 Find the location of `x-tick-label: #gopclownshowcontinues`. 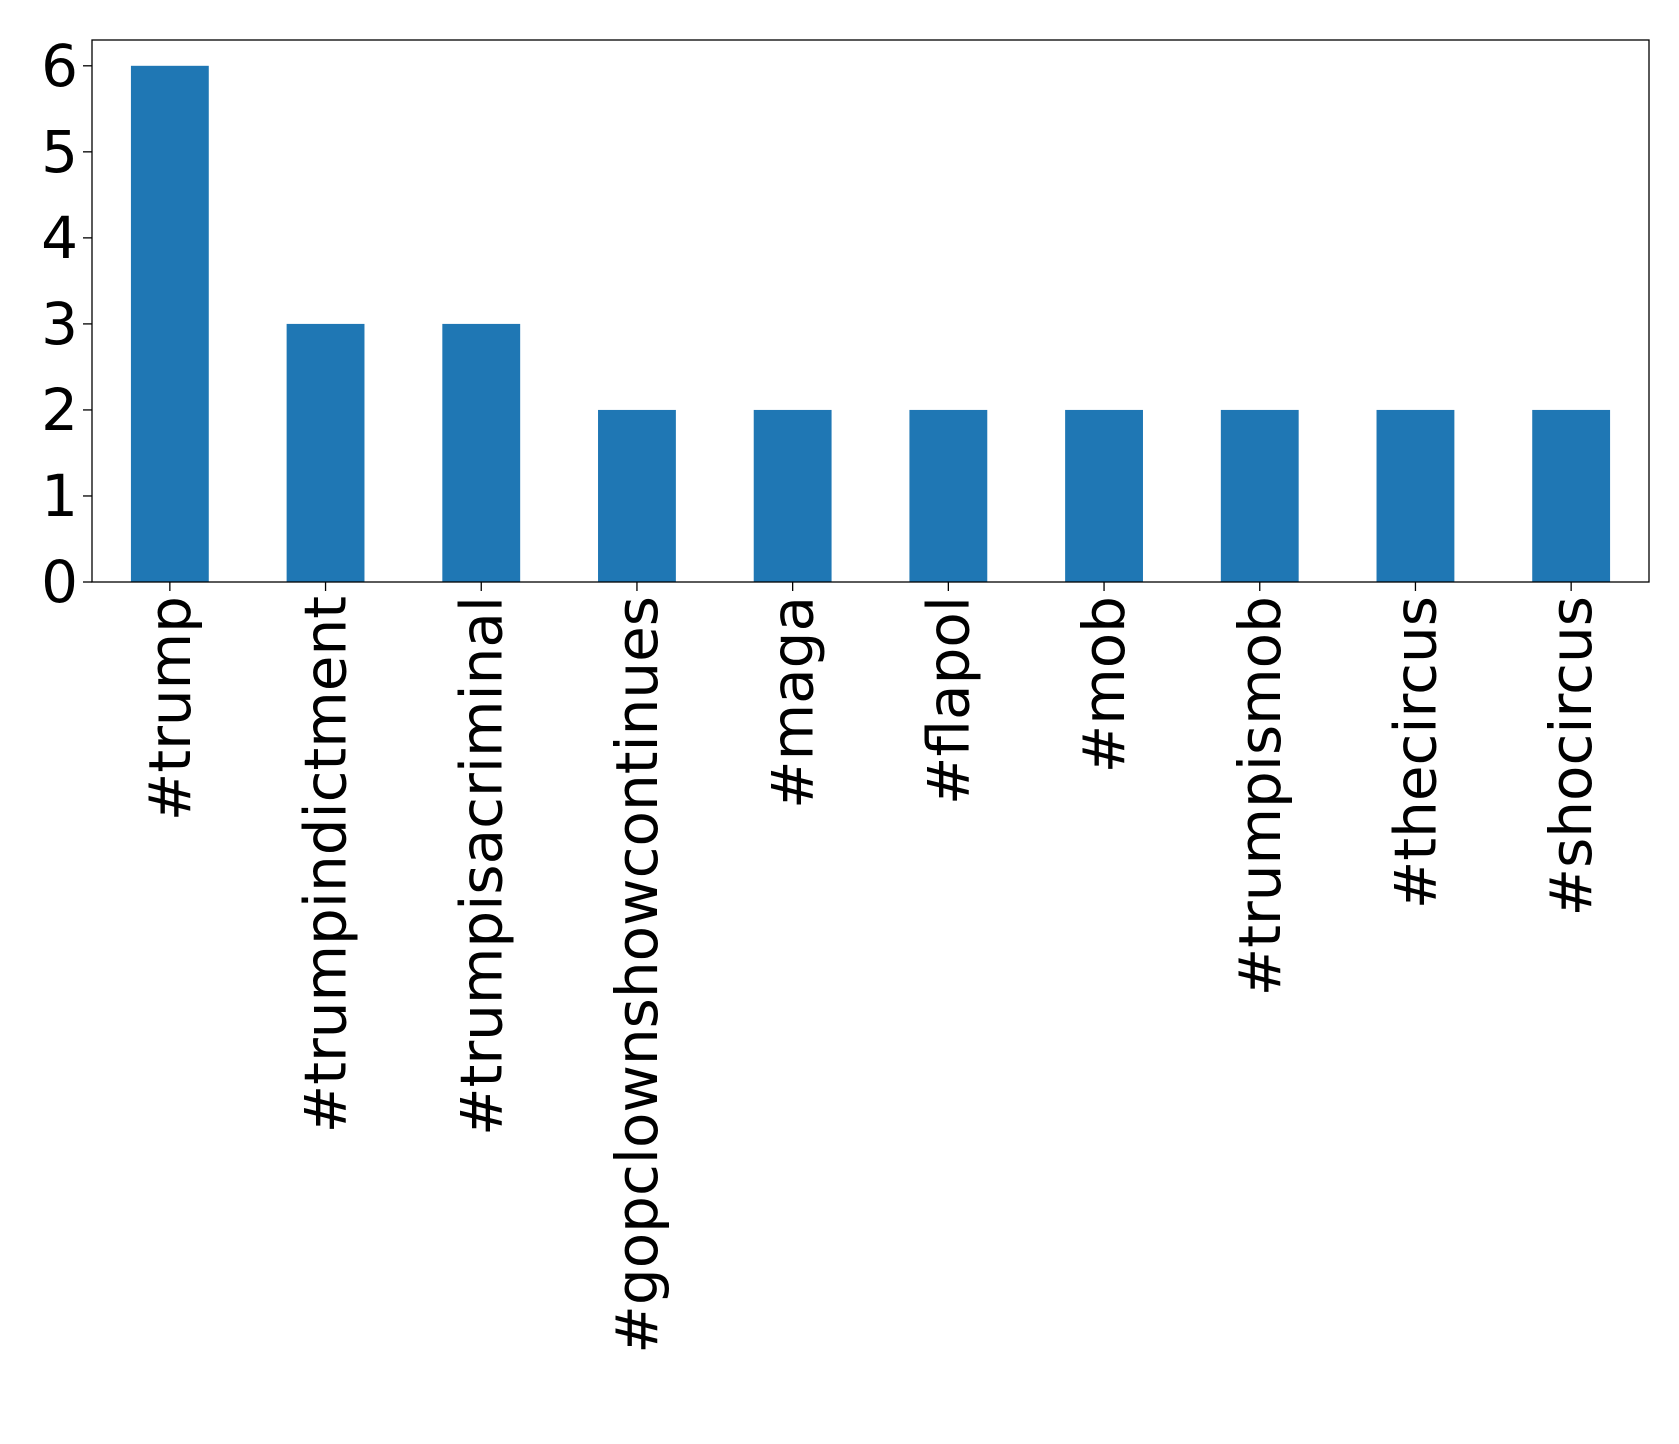

x-tick-label: #gopclownshowcontinues is located at coordinates (637, 975).